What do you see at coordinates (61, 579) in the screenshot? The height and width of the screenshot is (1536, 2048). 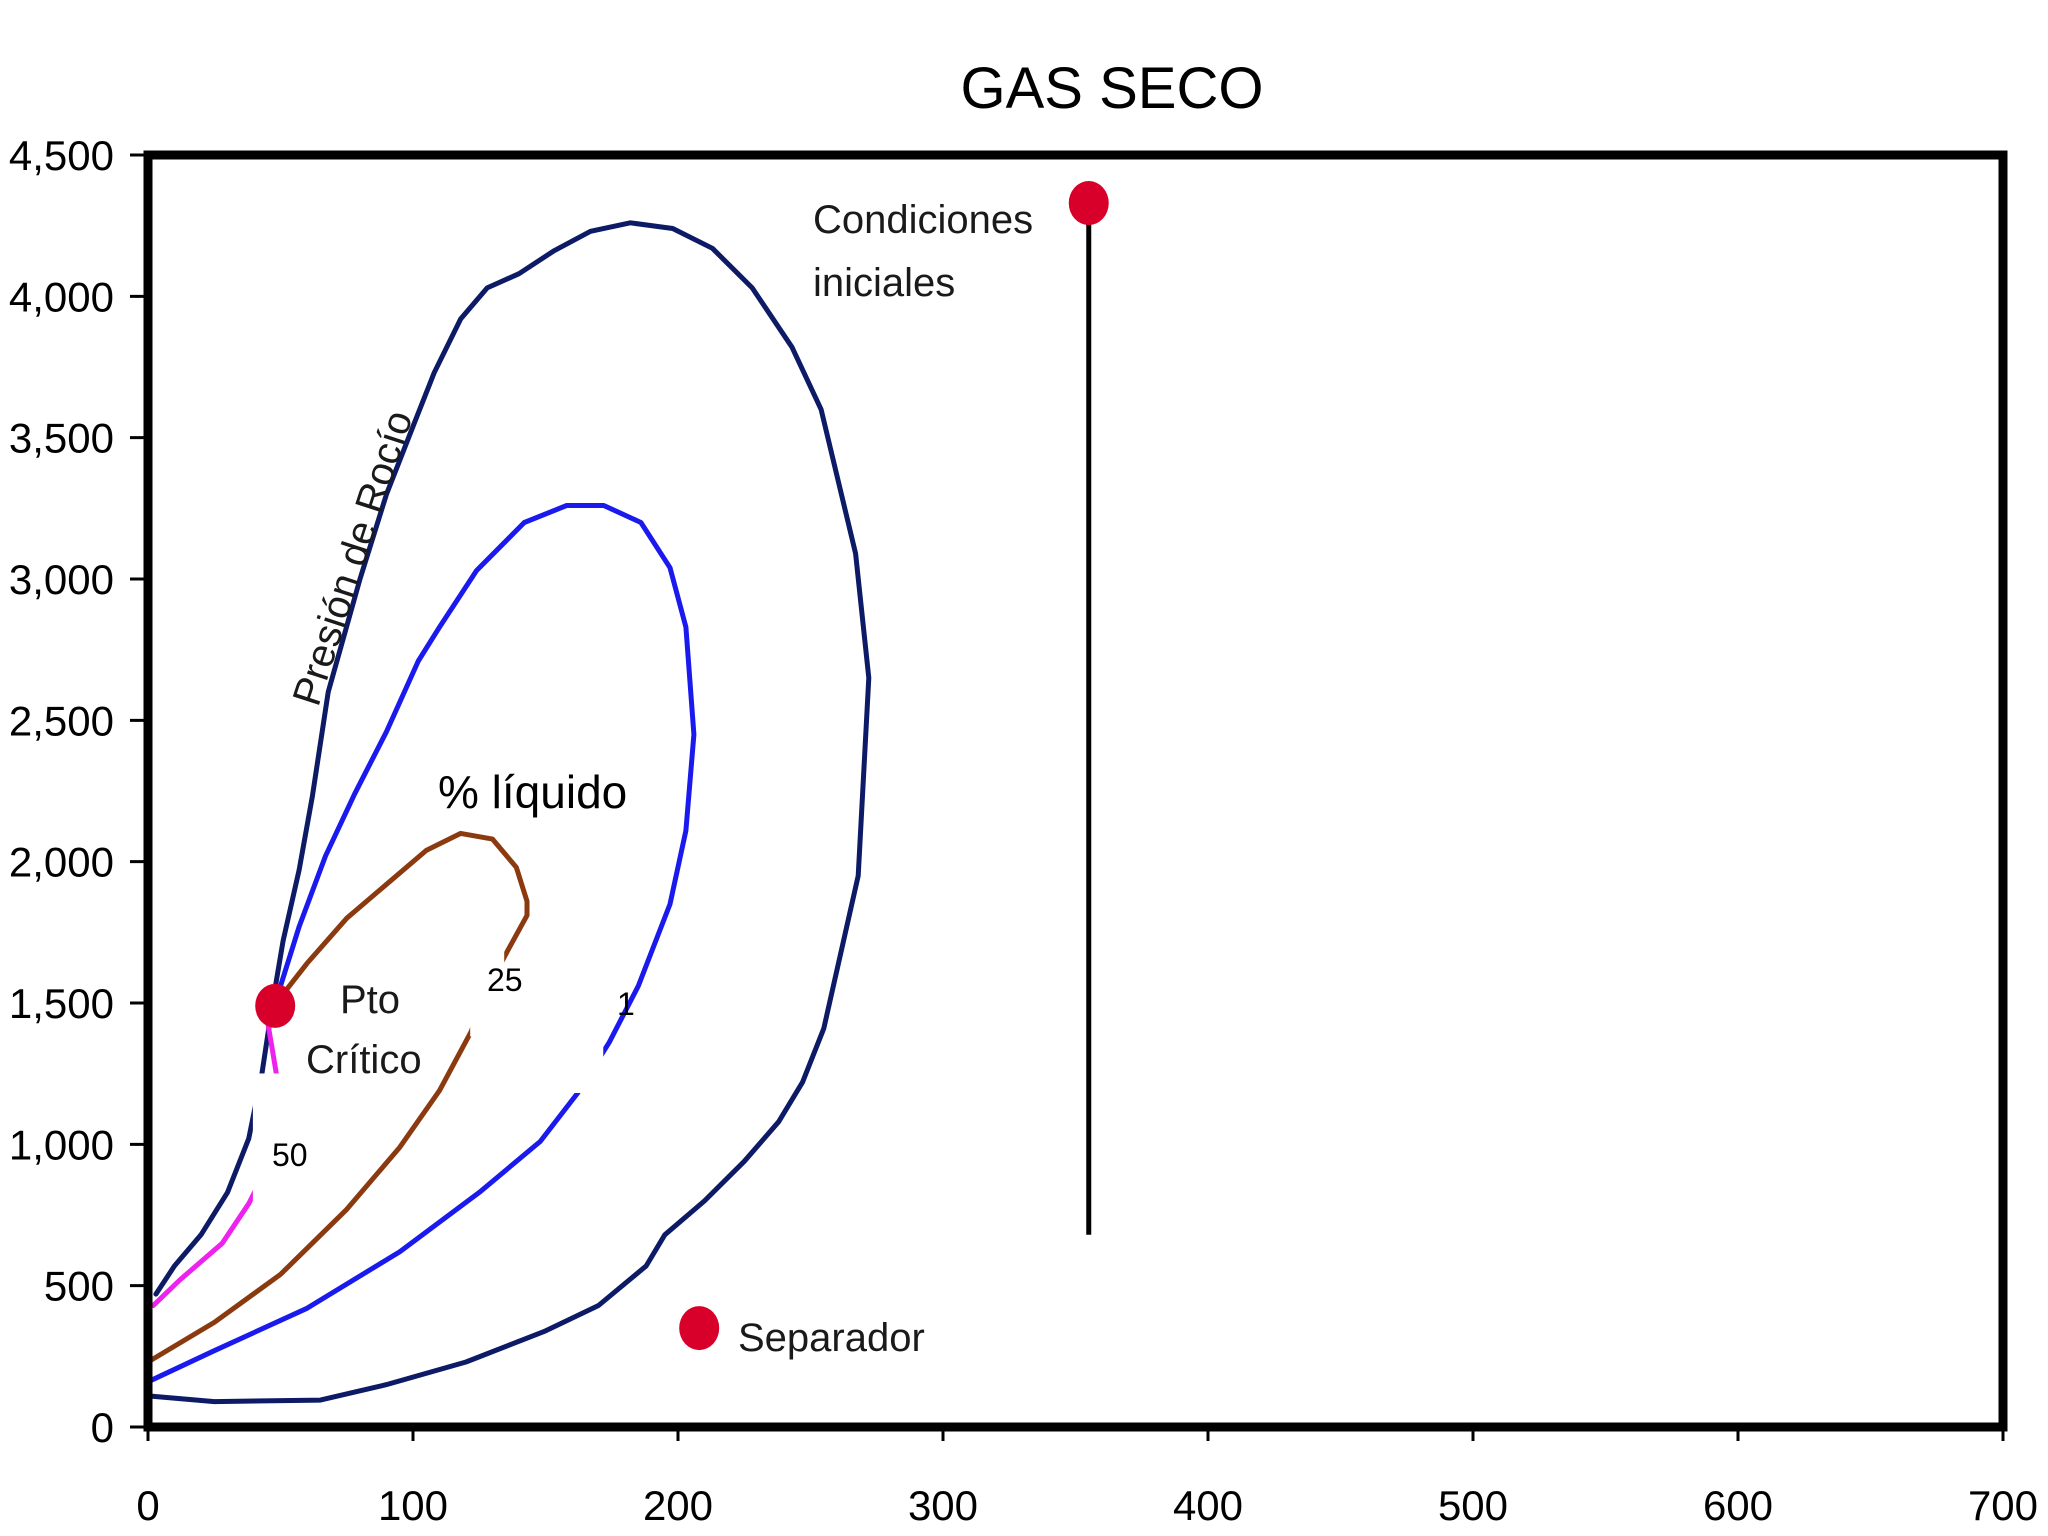 I see `y-tick-label-3000: 3,000` at bounding box center [61, 579].